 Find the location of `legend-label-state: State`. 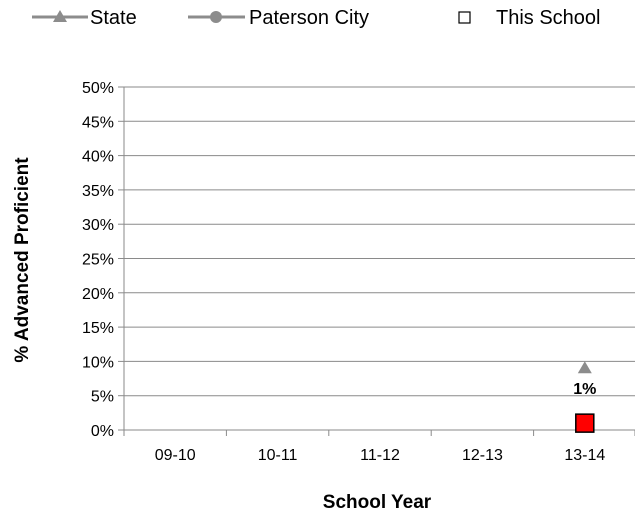

legend-label-state: State is located at coordinates (113, 18).